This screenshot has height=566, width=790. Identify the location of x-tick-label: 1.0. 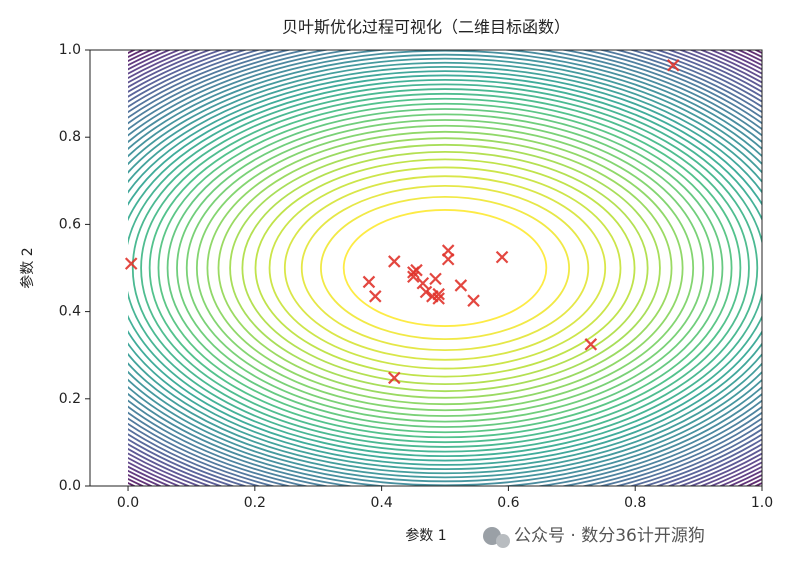
(762, 503).